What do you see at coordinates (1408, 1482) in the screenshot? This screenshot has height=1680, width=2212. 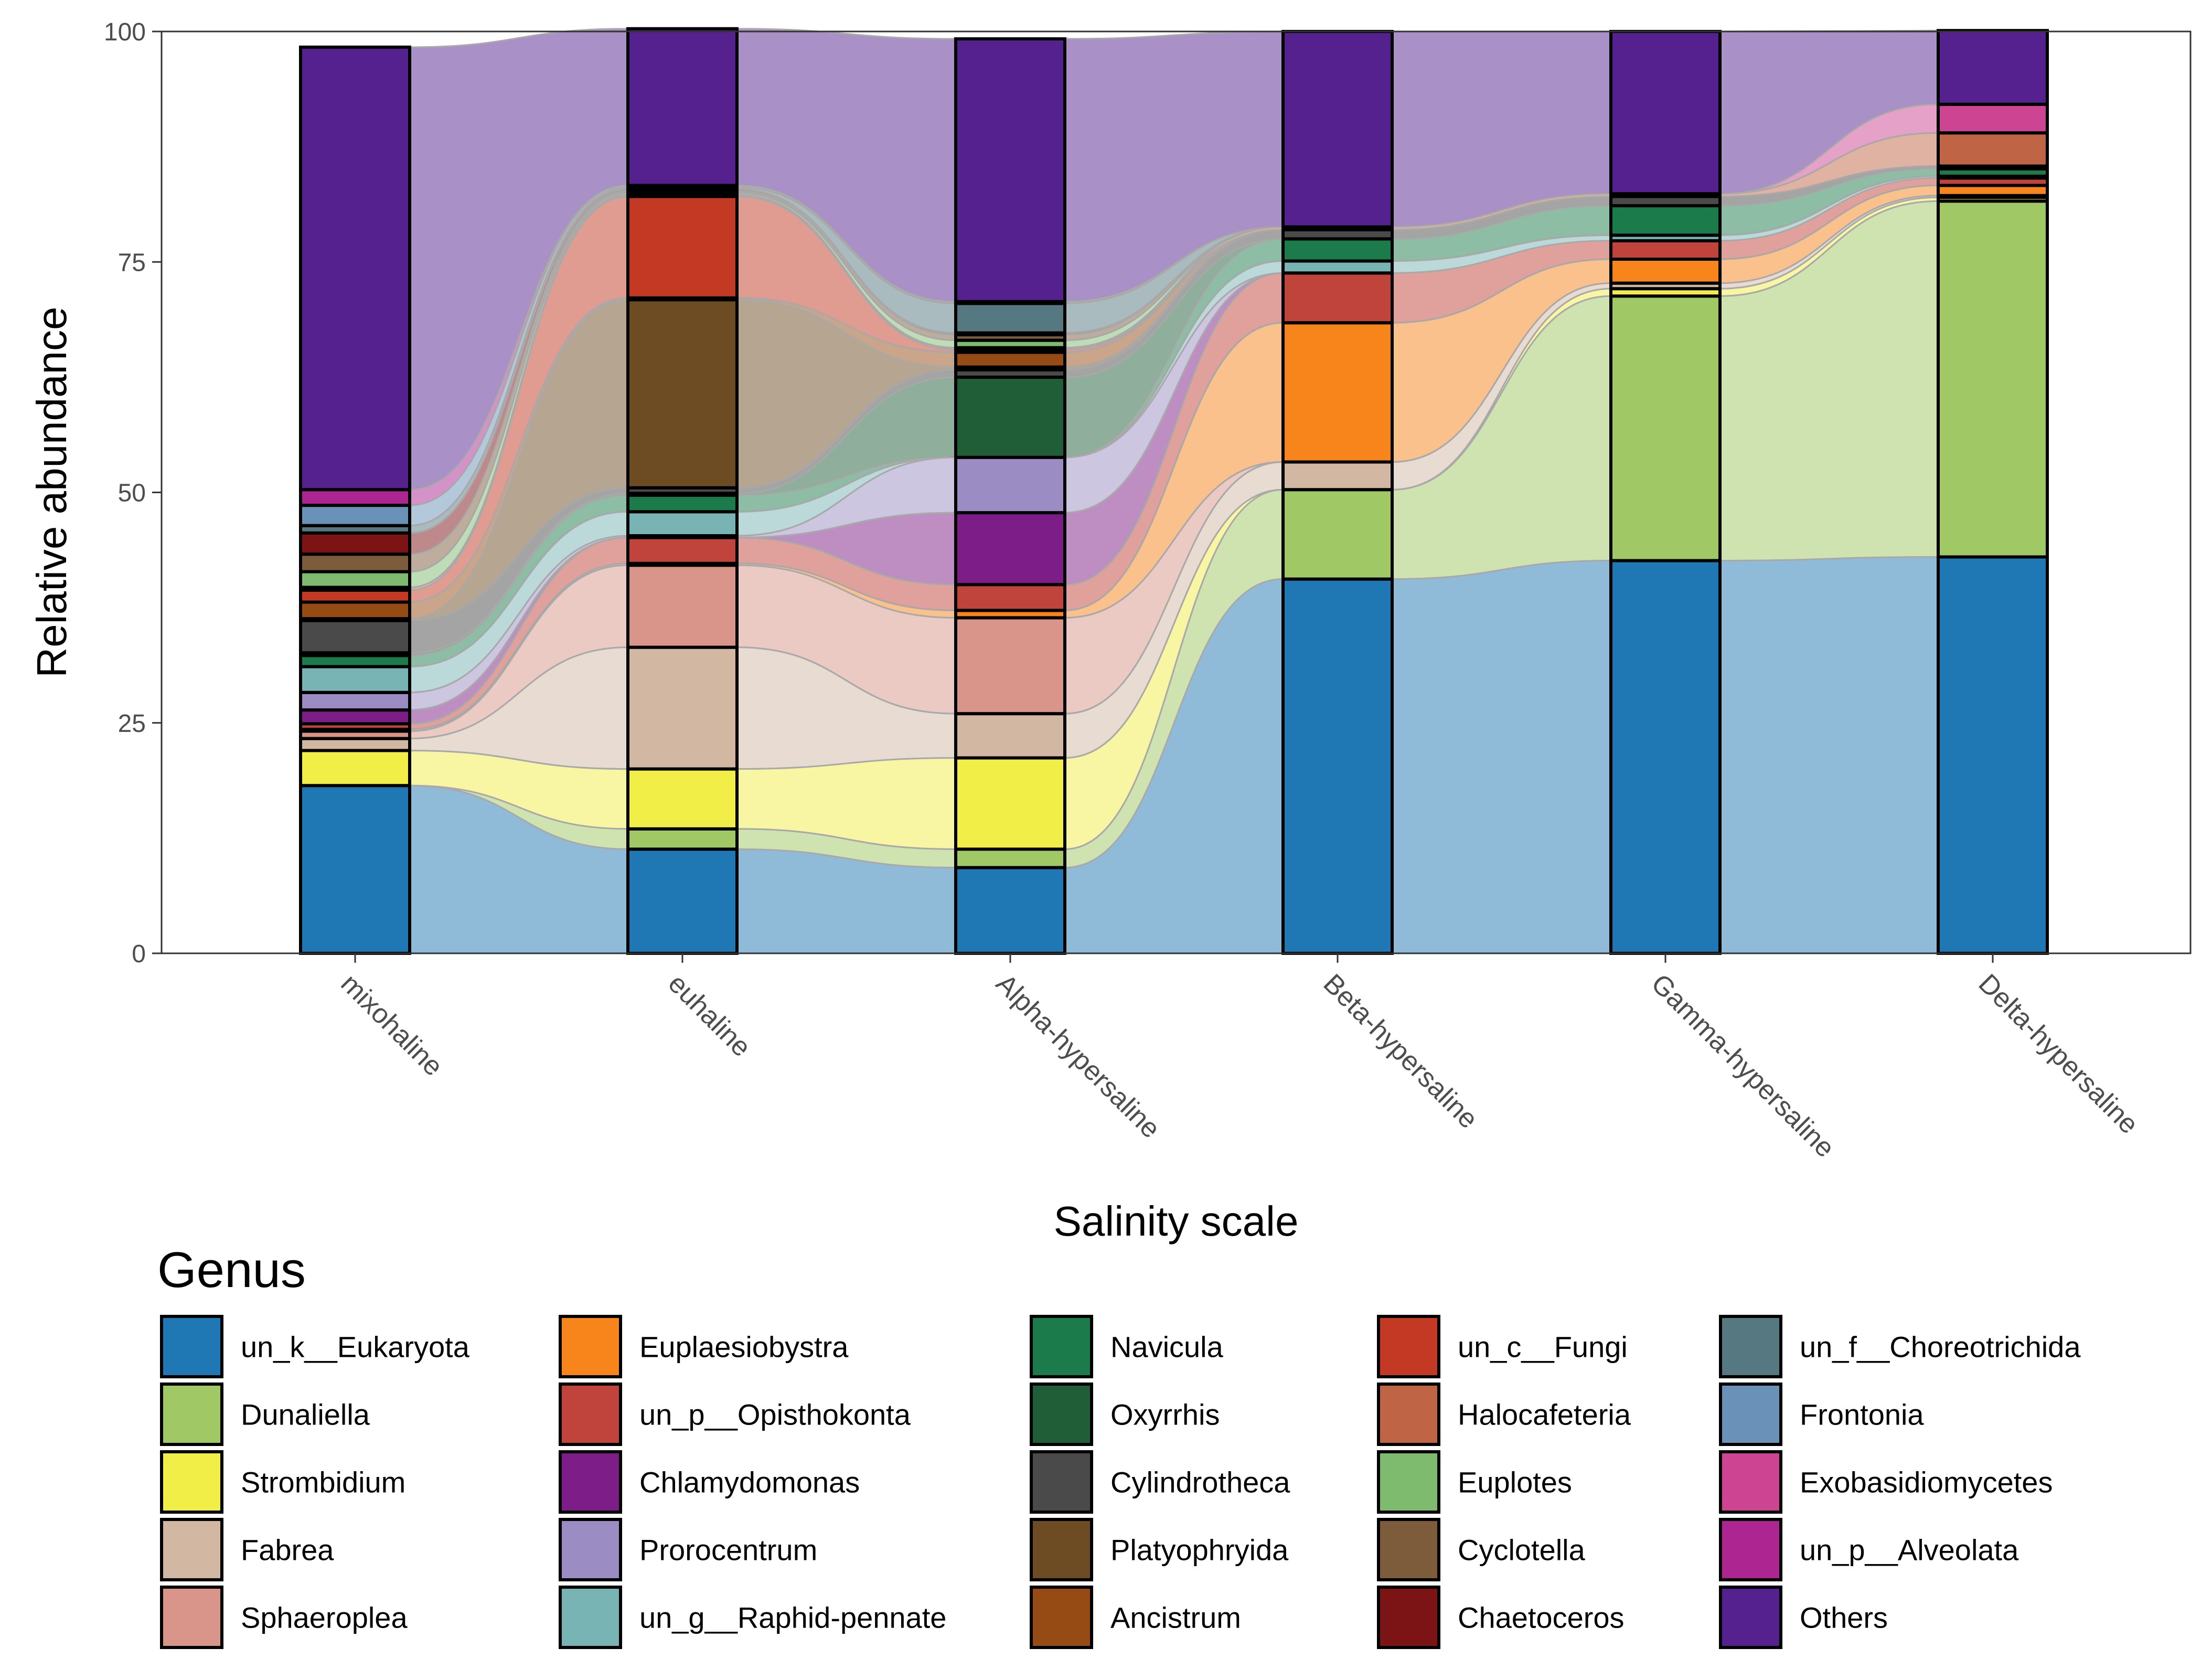 I see `legend-key-euplotes` at bounding box center [1408, 1482].